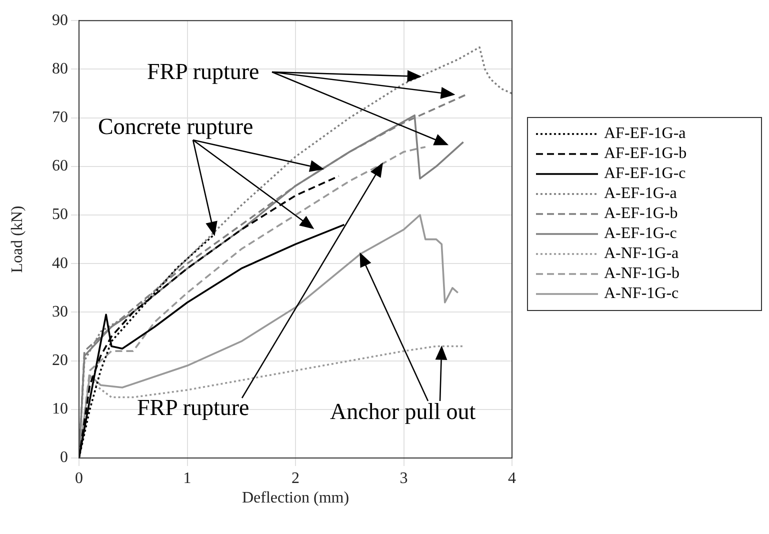 This screenshot has height=534, width=769. Describe the element at coordinates (60, 263) in the screenshot. I see `y-tick-label: 40` at that location.